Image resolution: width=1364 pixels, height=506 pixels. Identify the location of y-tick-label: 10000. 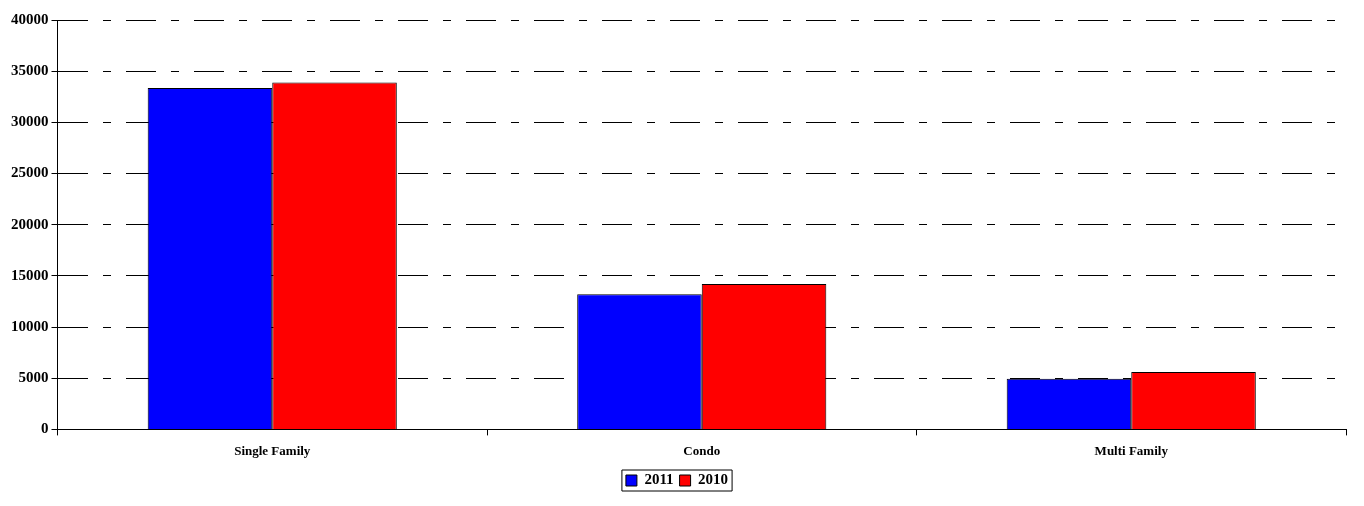
(30, 325).